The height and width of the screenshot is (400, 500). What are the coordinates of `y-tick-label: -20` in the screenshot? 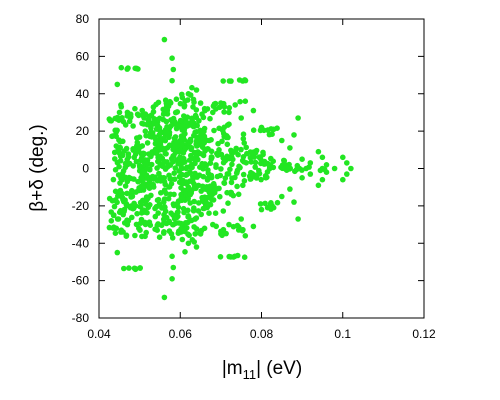 It's located at (81, 206).